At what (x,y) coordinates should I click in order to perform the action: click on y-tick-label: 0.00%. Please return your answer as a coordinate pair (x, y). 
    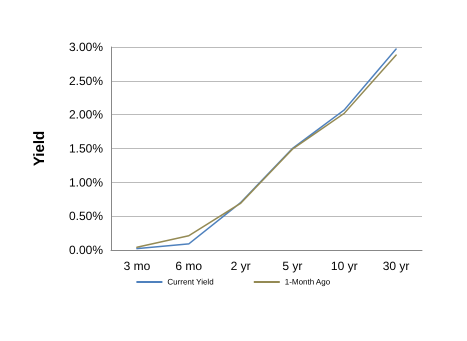
    Looking at the image, I should click on (86, 250).